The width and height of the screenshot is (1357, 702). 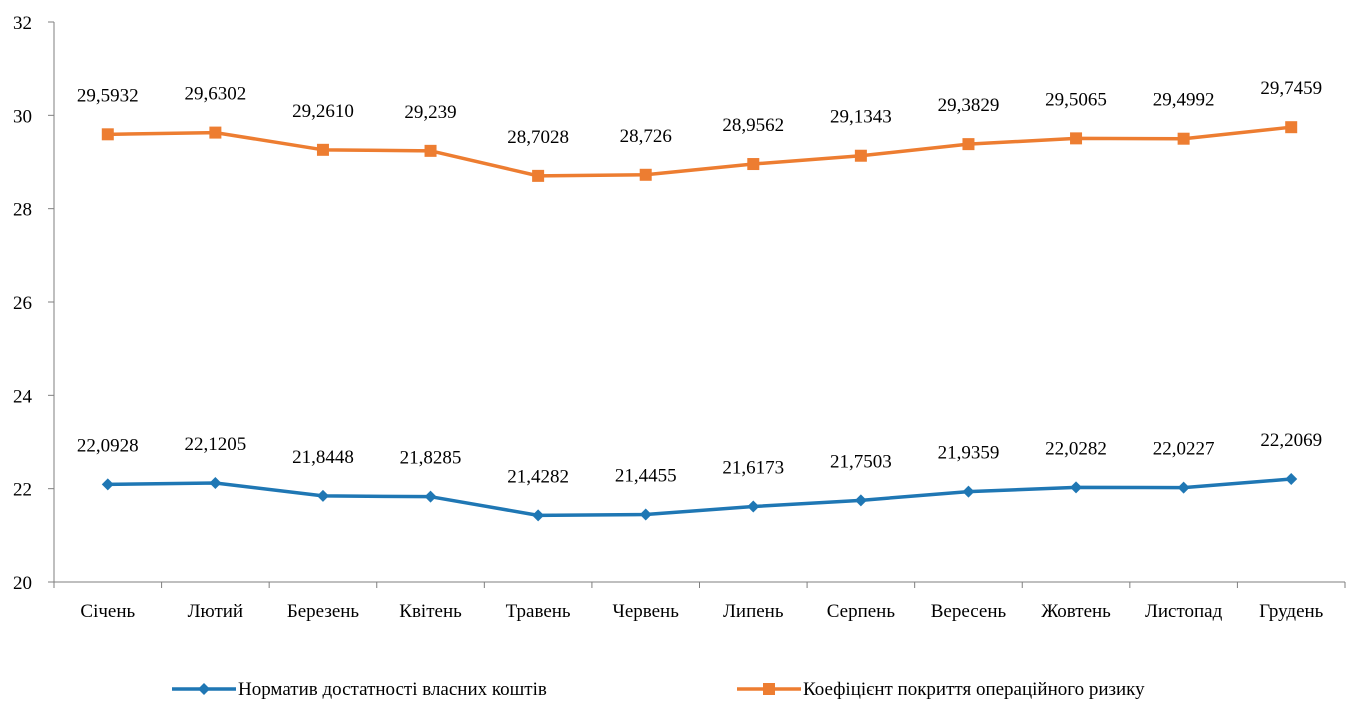 I want to click on y-tick-label: 32, so click(x=22, y=23).